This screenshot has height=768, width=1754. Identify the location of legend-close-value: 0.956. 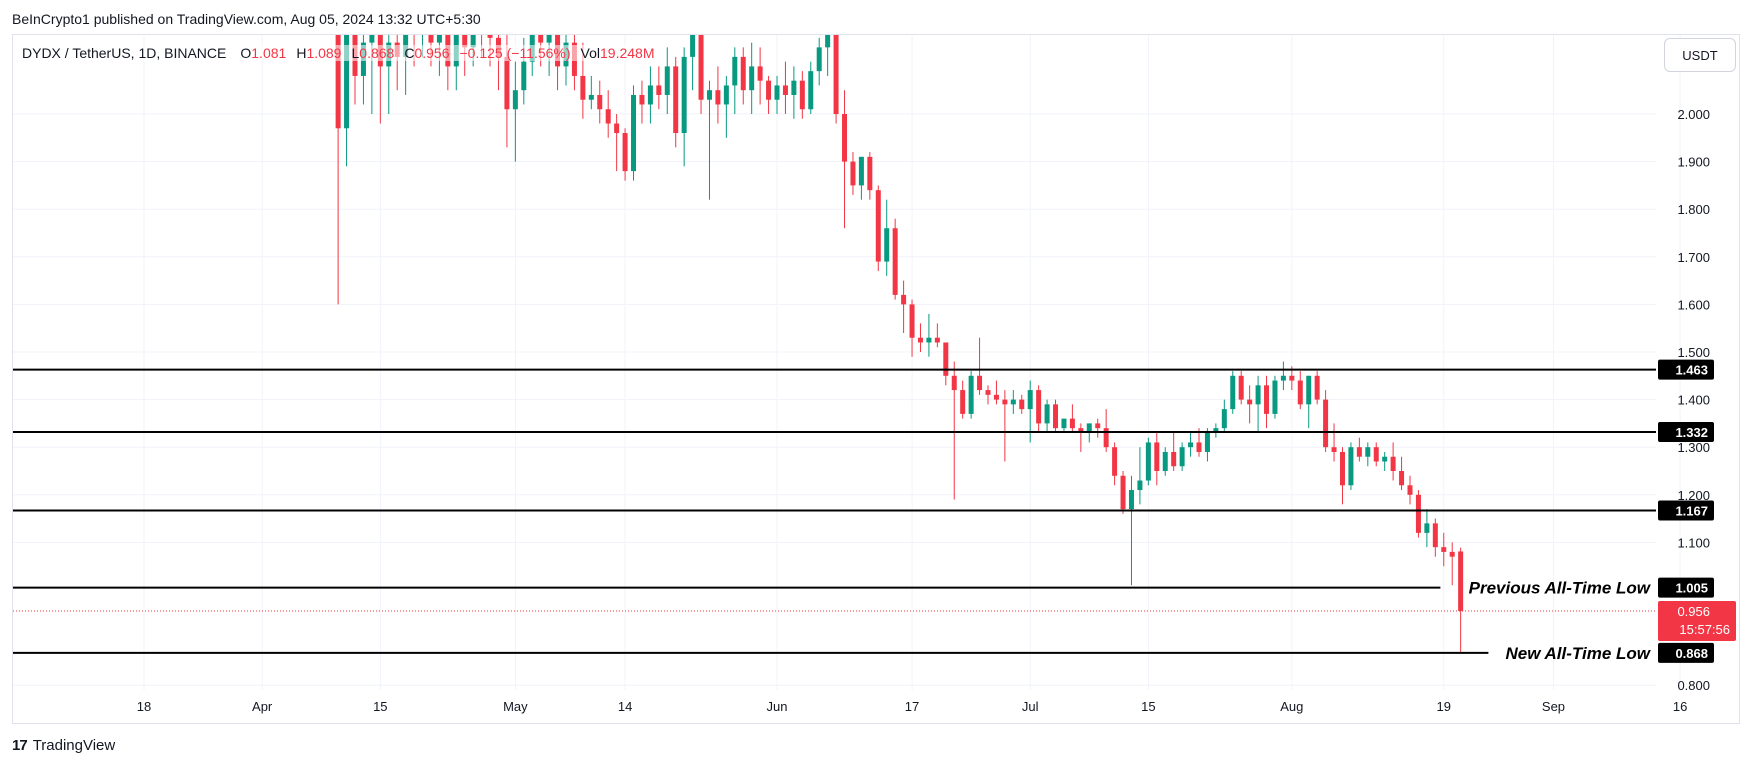
(432, 53).